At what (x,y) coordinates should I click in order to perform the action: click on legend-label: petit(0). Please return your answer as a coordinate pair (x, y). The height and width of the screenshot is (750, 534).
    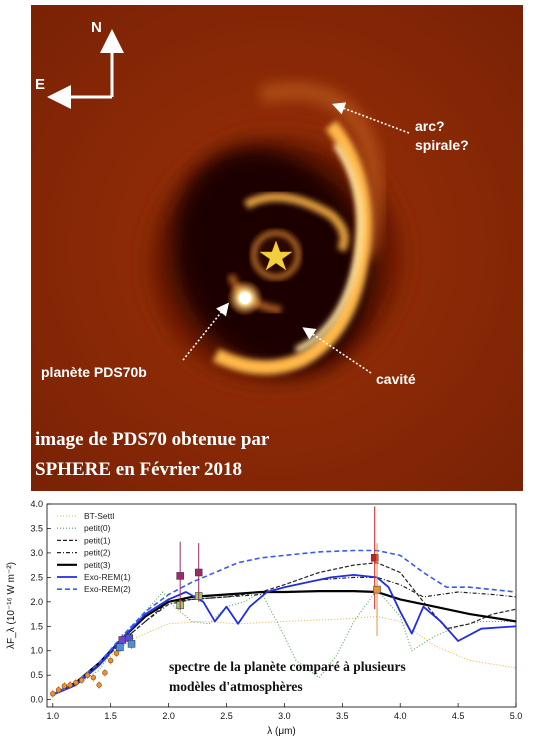
    Looking at the image, I should click on (97, 528).